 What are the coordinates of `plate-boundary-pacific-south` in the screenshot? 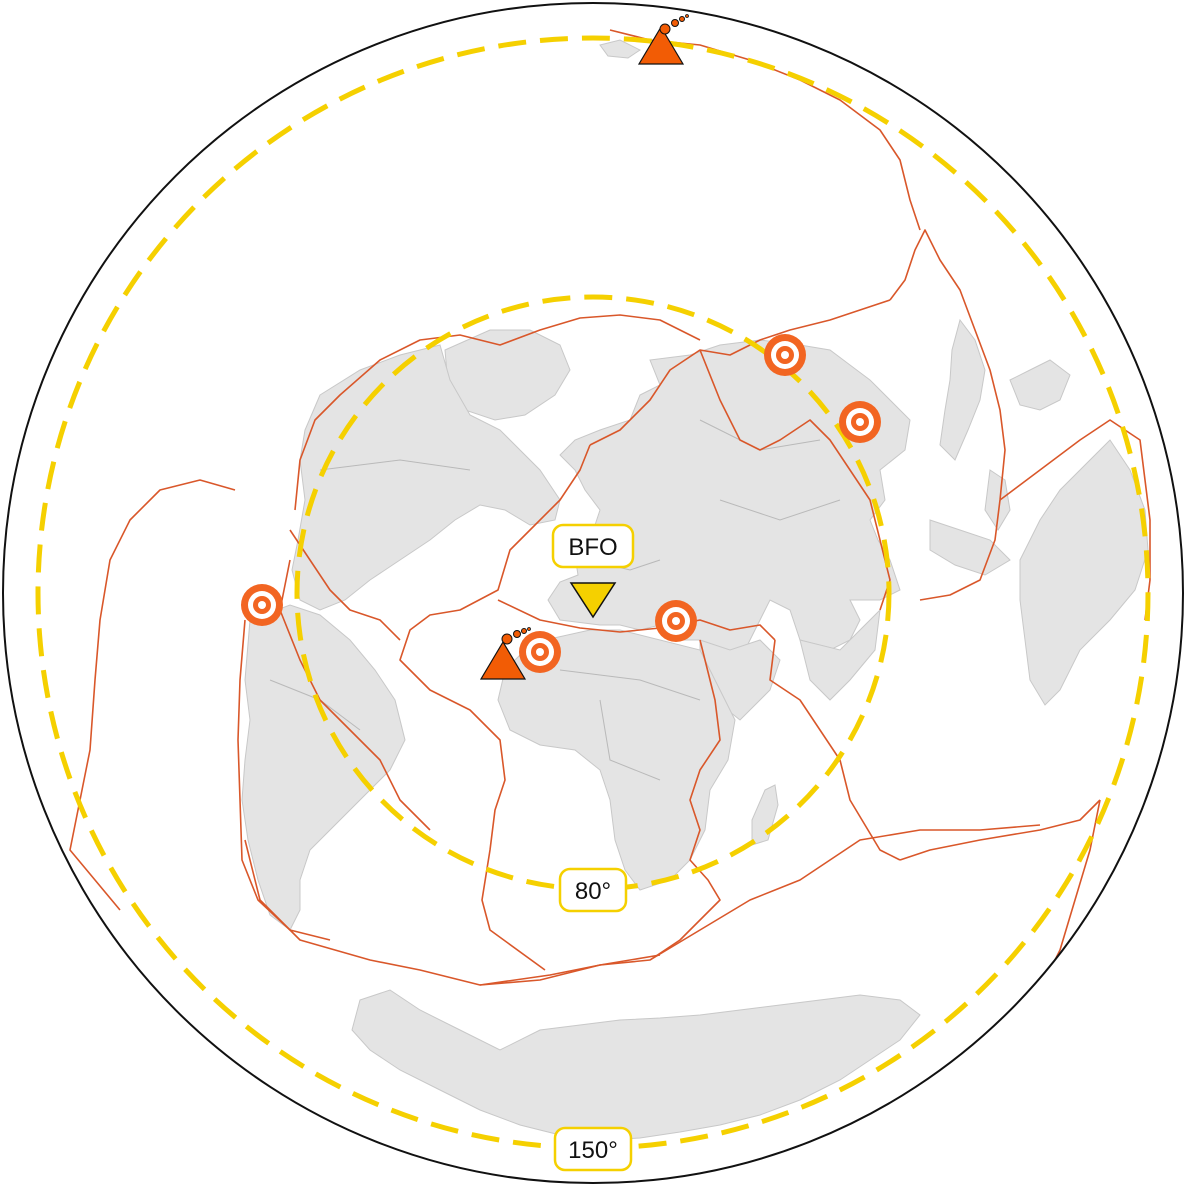 It's located at (1000, 830).